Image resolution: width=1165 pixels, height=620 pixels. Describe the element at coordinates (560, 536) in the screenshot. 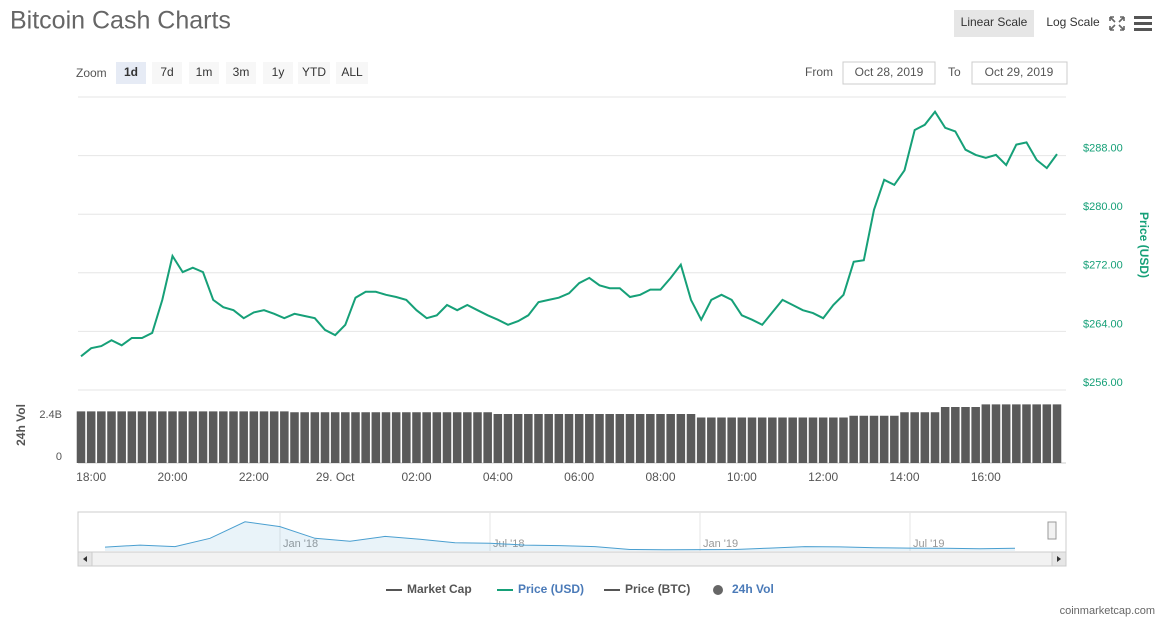

I see `navigator-area` at that location.